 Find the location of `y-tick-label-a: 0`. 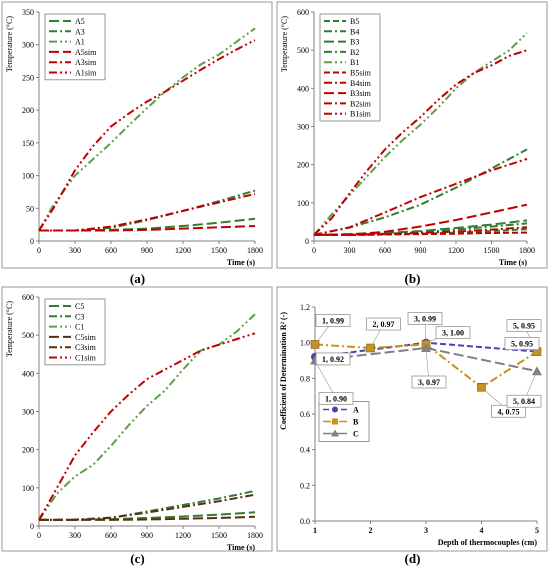

y-tick-label-a: 0 is located at coordinates (32, 241).